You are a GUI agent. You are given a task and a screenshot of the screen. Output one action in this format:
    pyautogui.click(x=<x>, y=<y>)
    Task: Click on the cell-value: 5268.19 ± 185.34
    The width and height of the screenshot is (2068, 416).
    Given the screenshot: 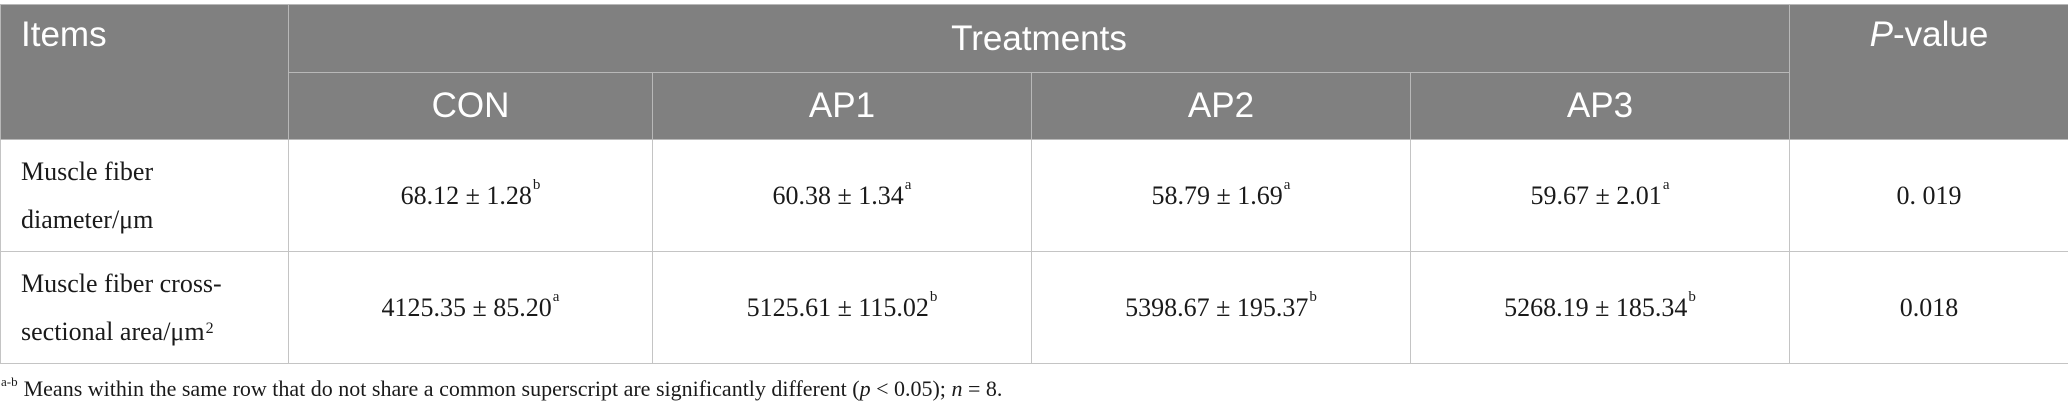 What is the action you would take?
    pyautogui.click(x=1596, y=307)
    